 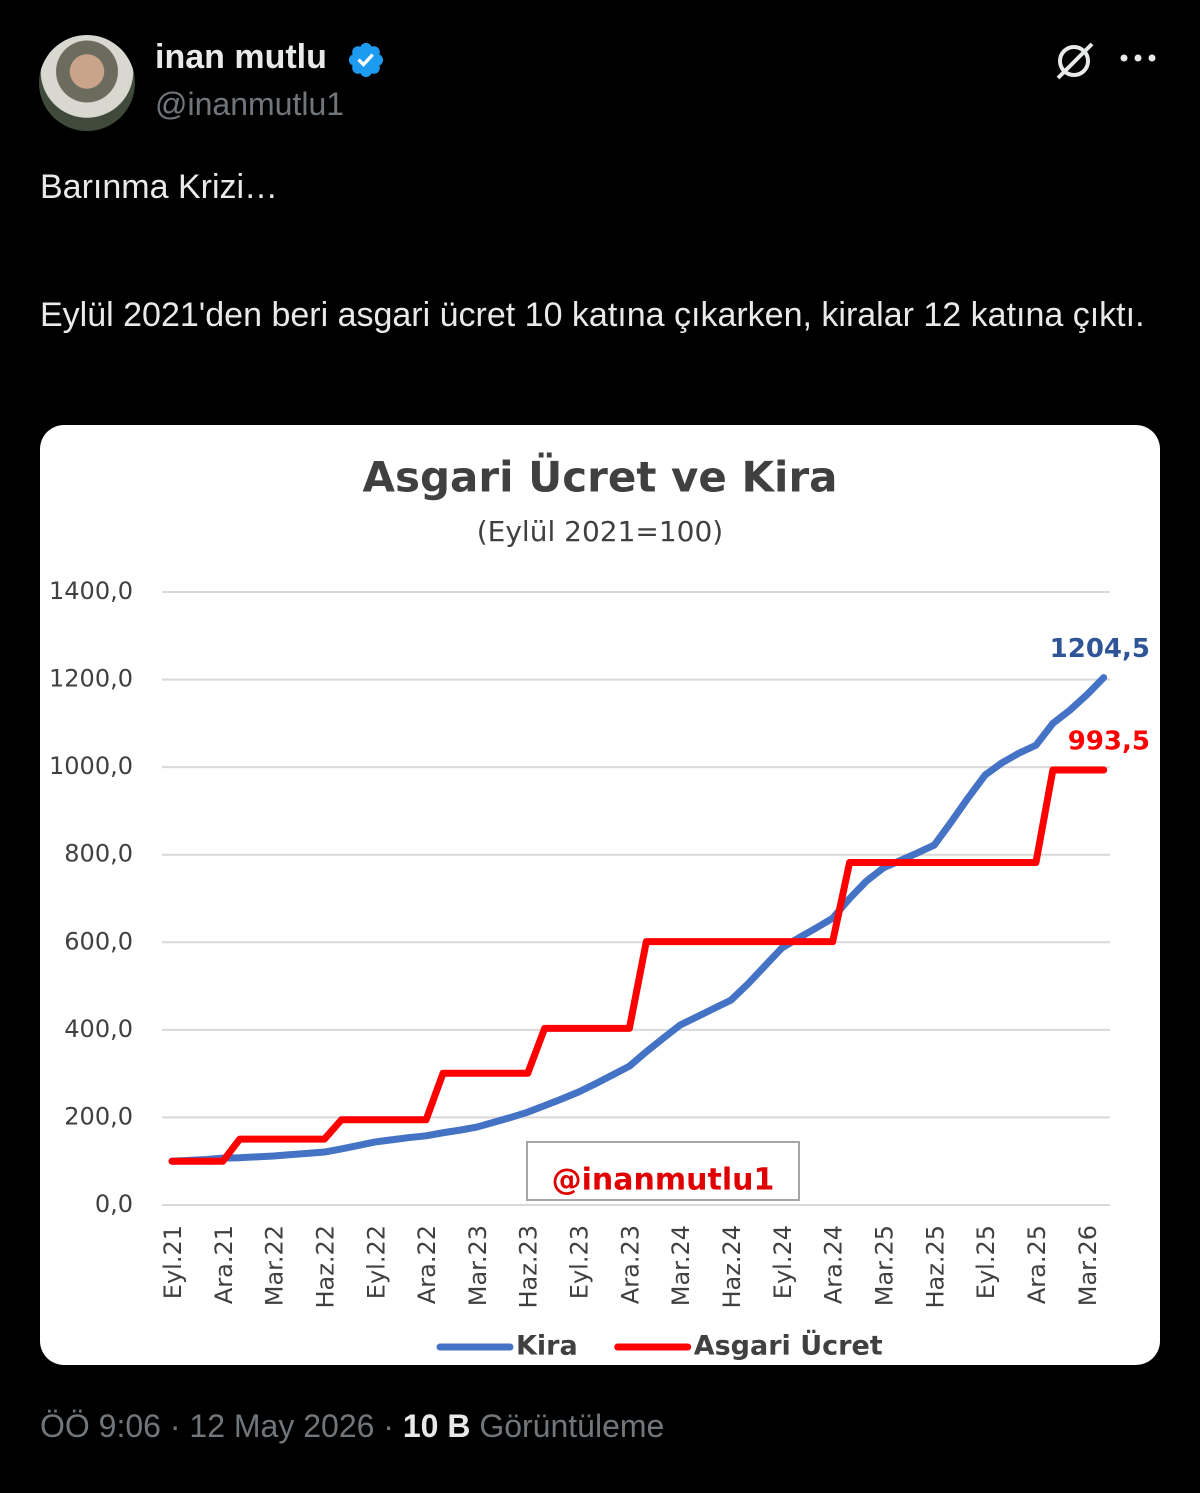 What do you see at coordinates (681, 1265) in the screenshot?
I see `x-tick-label: Mar.24` at bounding box center [681, 1265].